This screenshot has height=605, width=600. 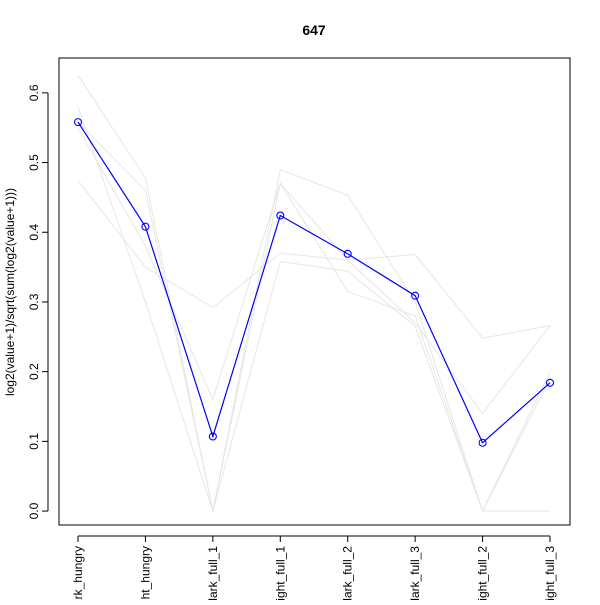 I want to click on x-tick-label-dark_hungry: ark_hungry, so click(x=78, y=573).